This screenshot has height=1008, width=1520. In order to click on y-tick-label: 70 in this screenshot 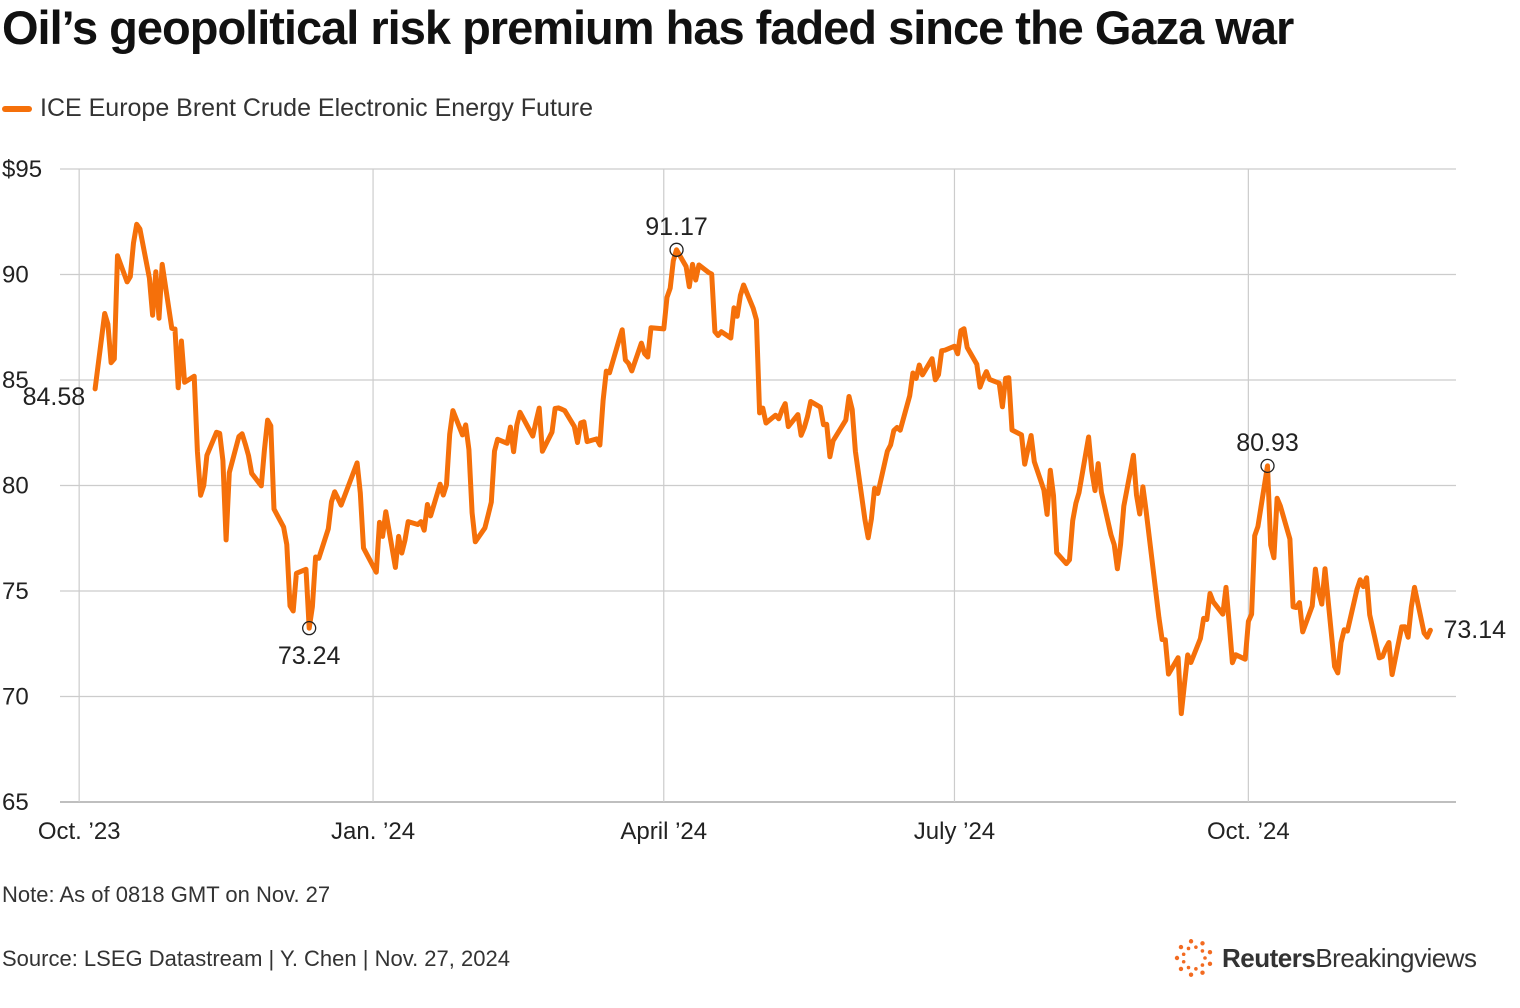, I will do `click(15, 697)`.